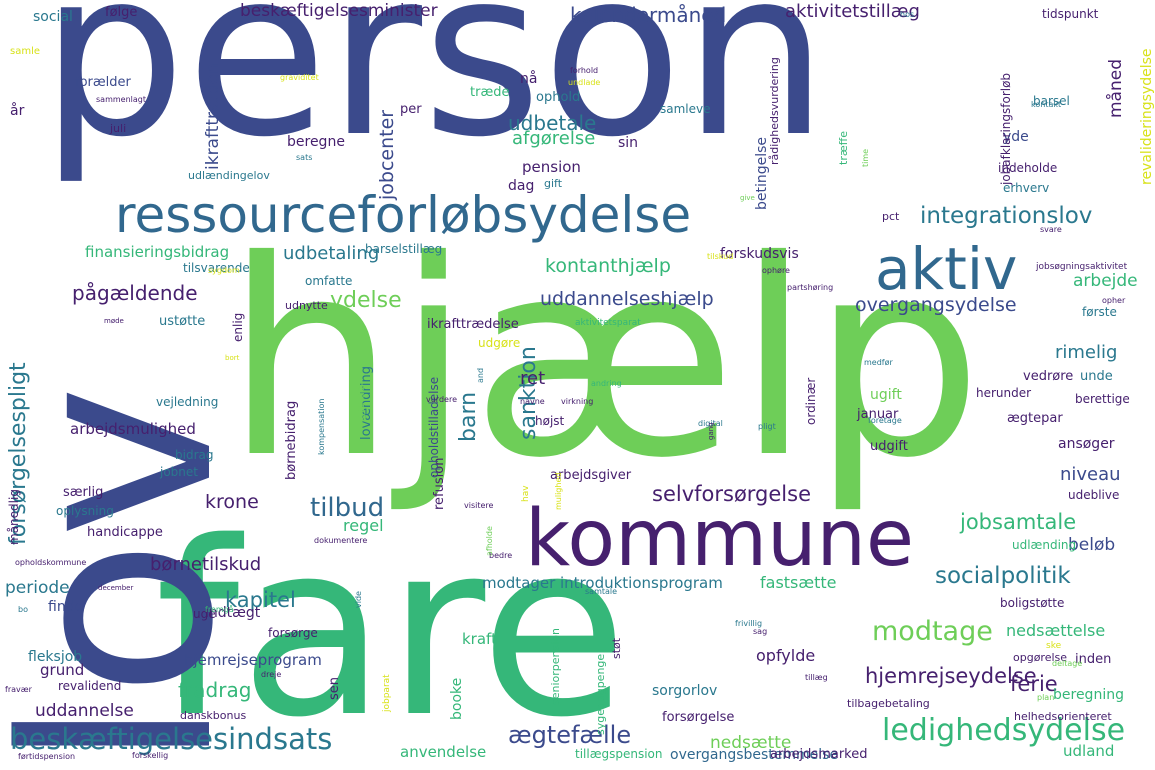 This screenshot has height=770, width=1155. Describe the element at coordinates (479, 505) in the screenshot. I see `word-visitere: visitere` at that location.